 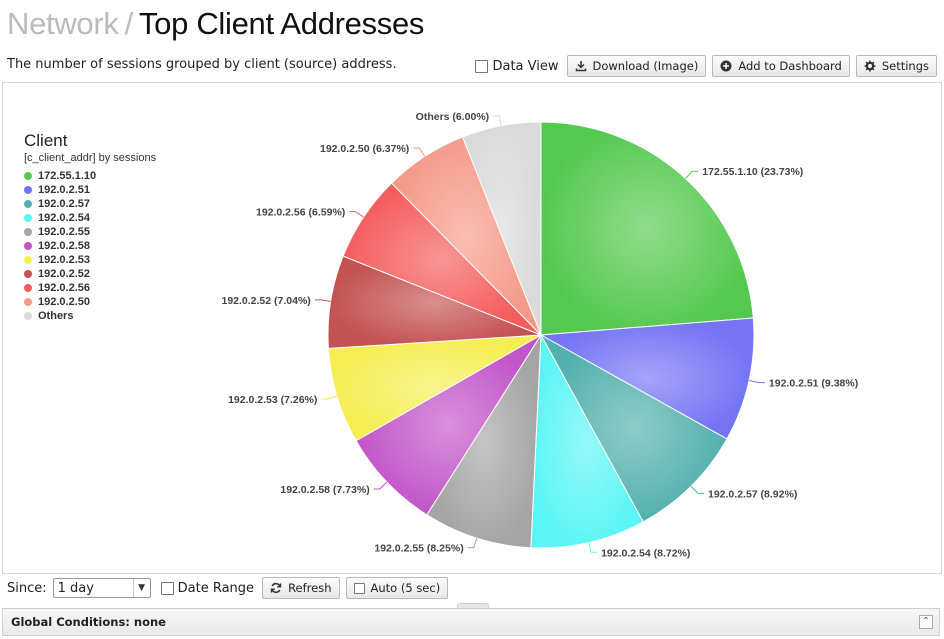 I want to click on pie-slice-fill, so click(x=647, y=228).